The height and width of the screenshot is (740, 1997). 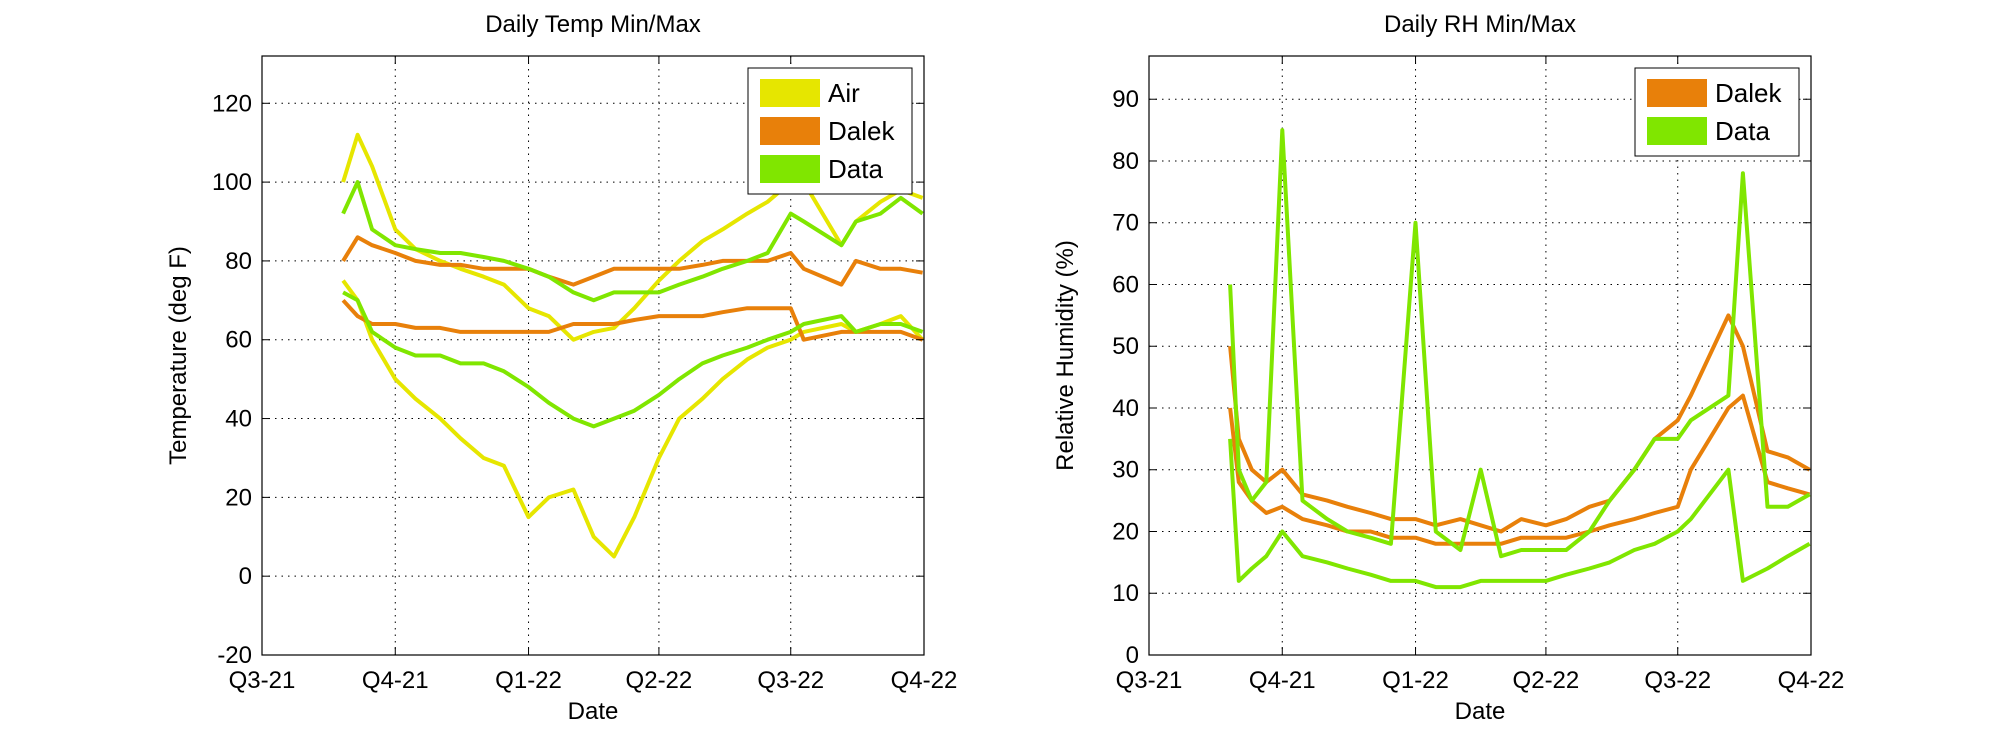 I want to click on legend-label-air: Air, so click(x=844, y=93).